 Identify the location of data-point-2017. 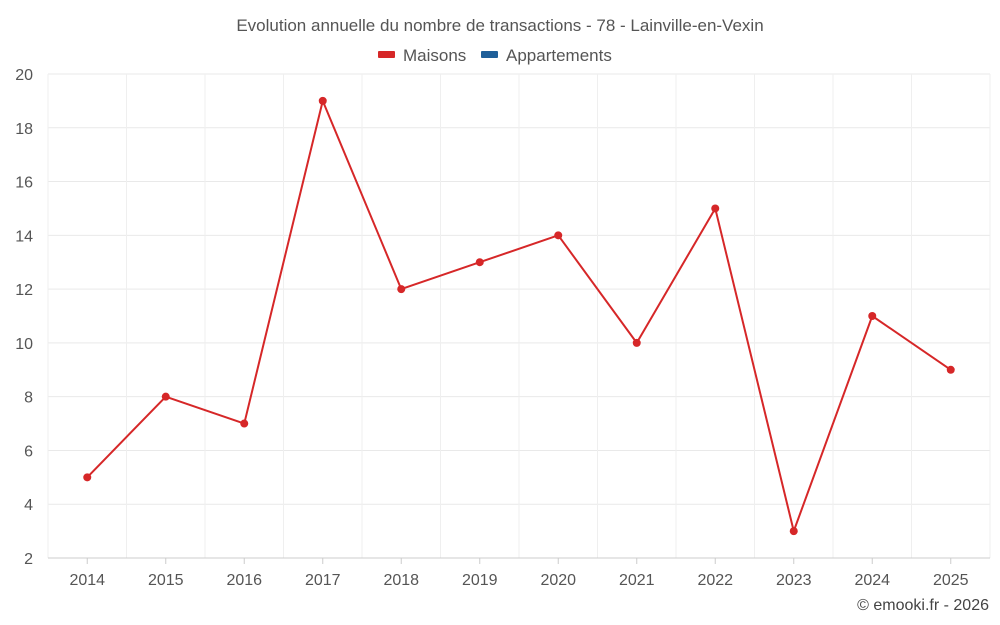
(322, 100).